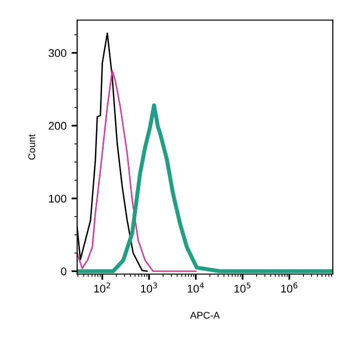 The image size is (354, 347). Describe the element at coordinates (63, 271) in the screenshot. I see `y-tick-label: 0` at that location.